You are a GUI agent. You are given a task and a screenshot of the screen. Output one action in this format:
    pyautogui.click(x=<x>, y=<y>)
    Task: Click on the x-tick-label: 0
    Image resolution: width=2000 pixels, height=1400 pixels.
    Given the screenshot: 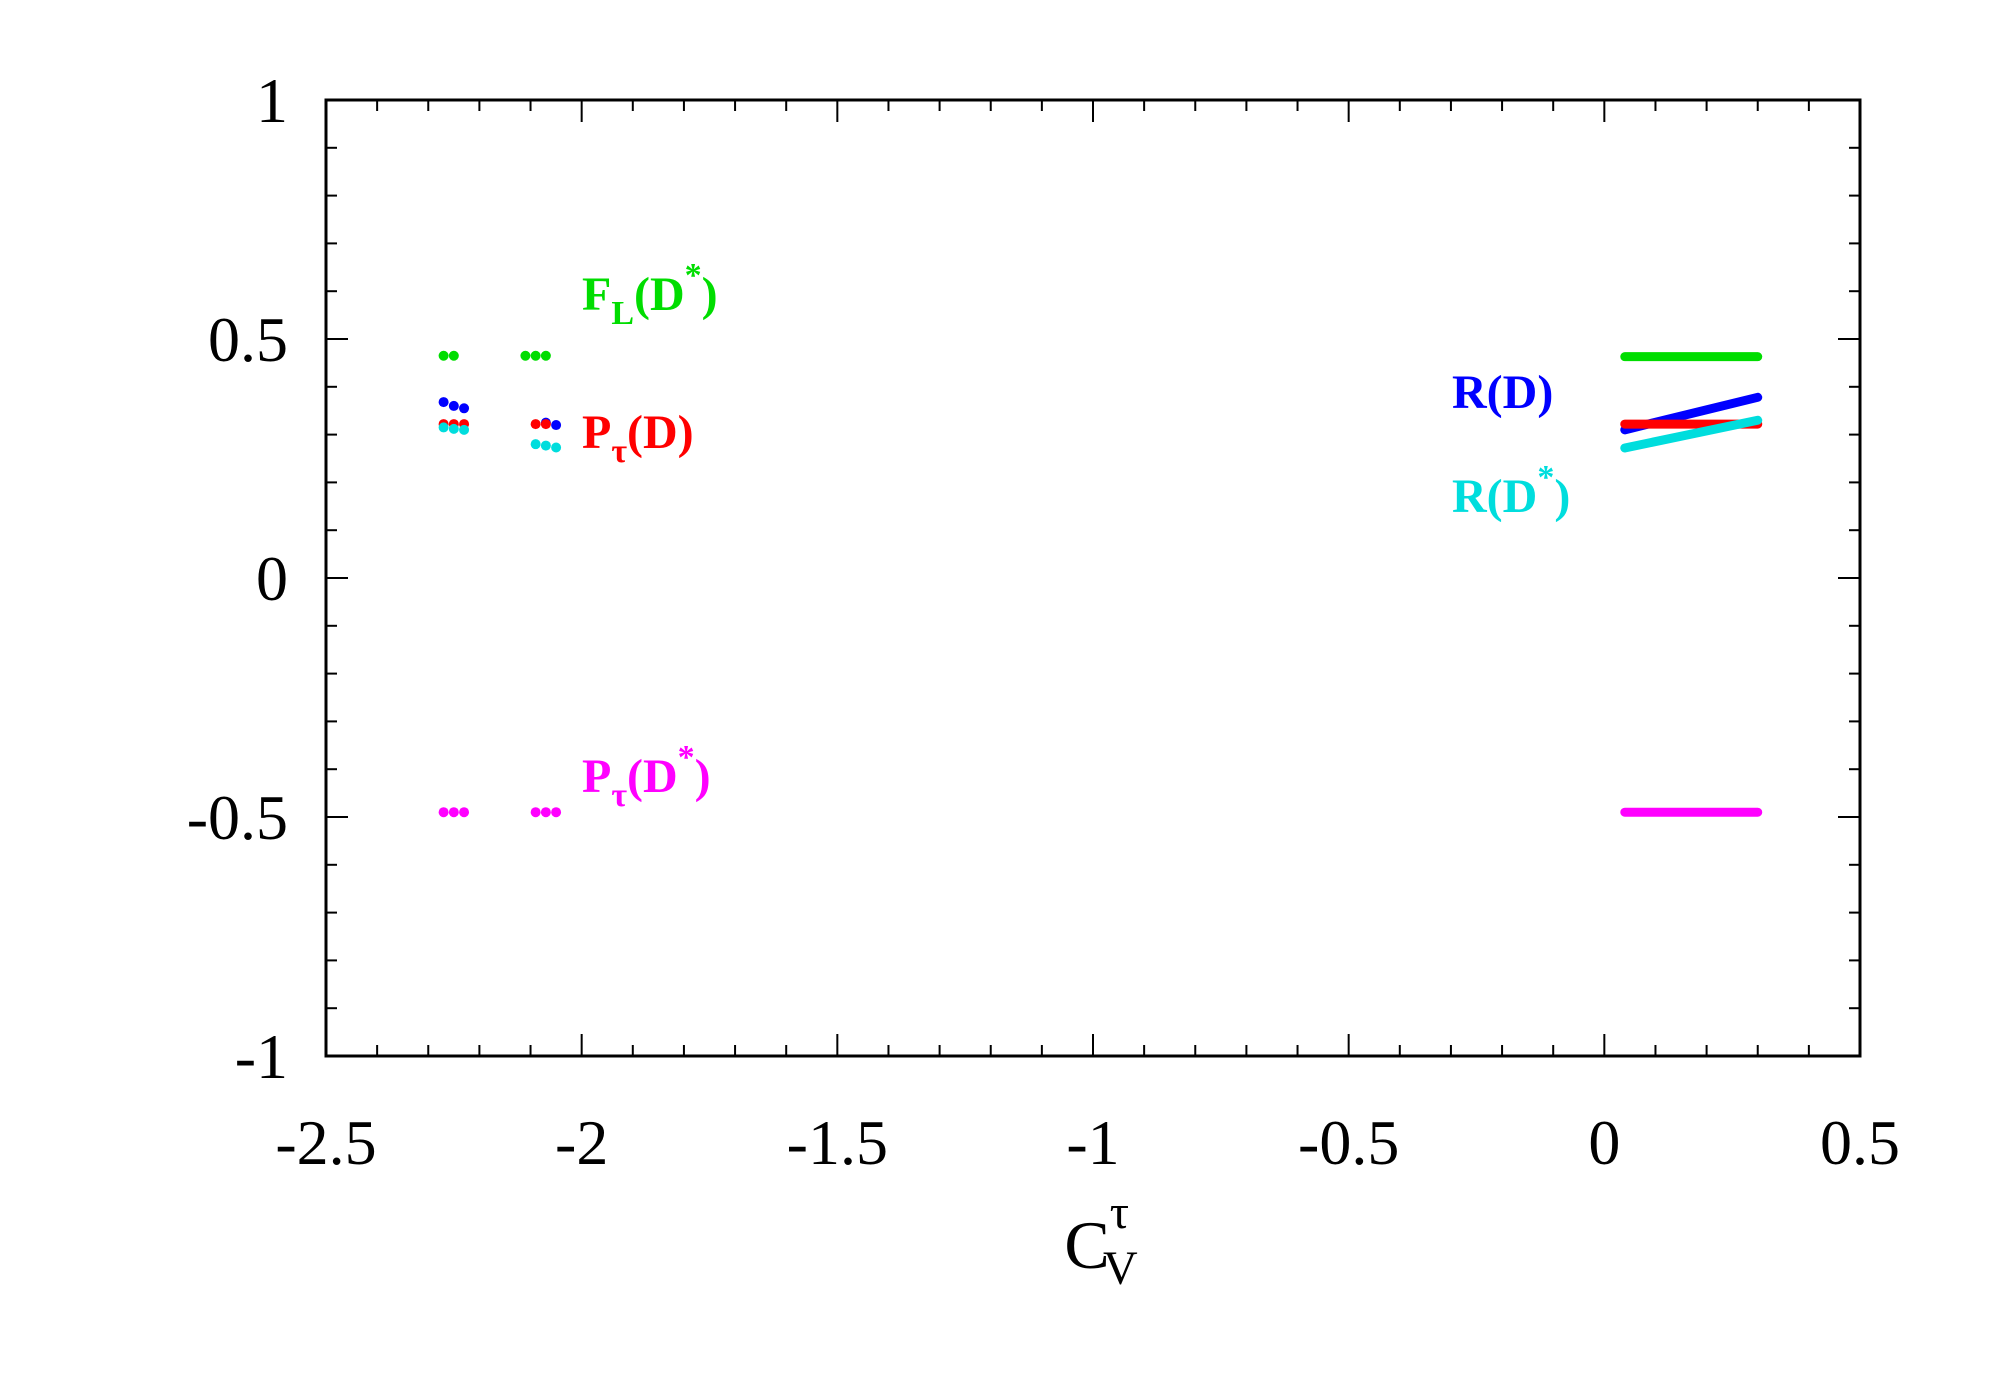 What is the action you would take?
    pyautogui.click(x=1604, y=1142)
    